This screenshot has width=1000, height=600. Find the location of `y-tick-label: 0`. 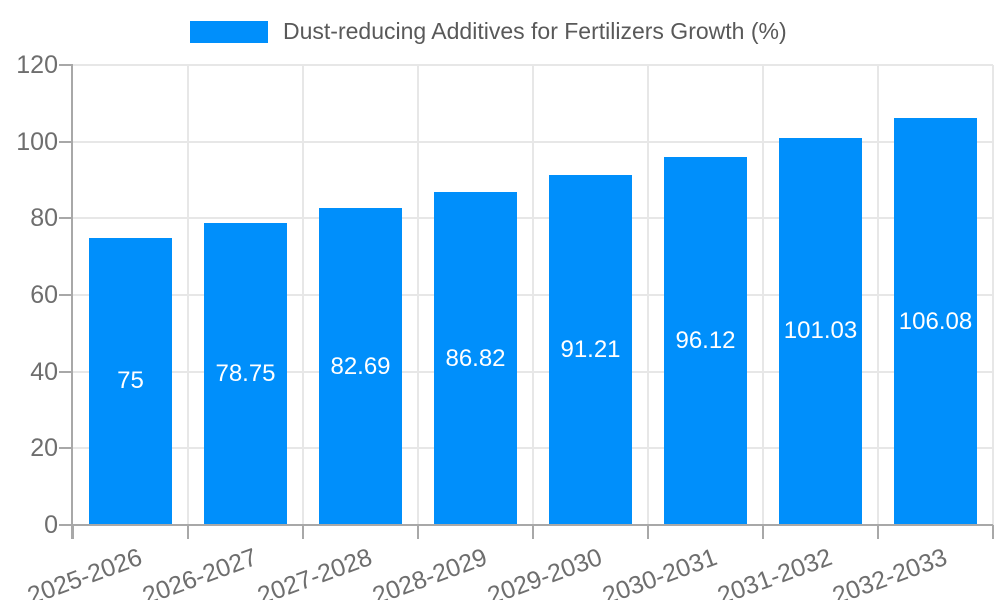

y-tick-label: 0 is located at coordinates (51, 525).